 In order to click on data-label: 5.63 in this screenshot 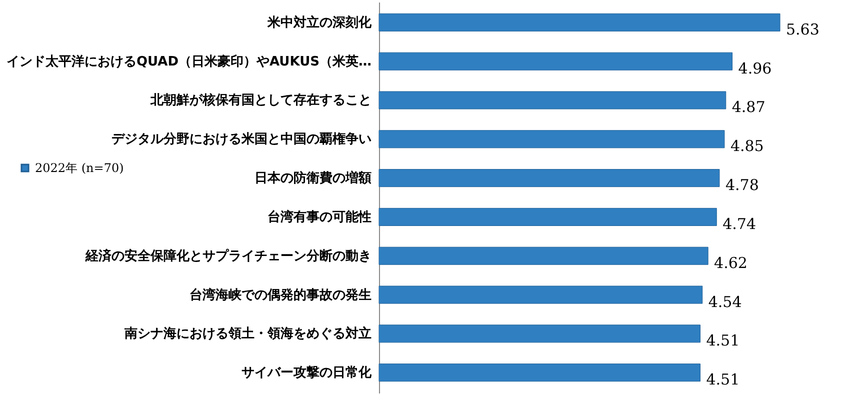, I will do `click(803, 29)`.